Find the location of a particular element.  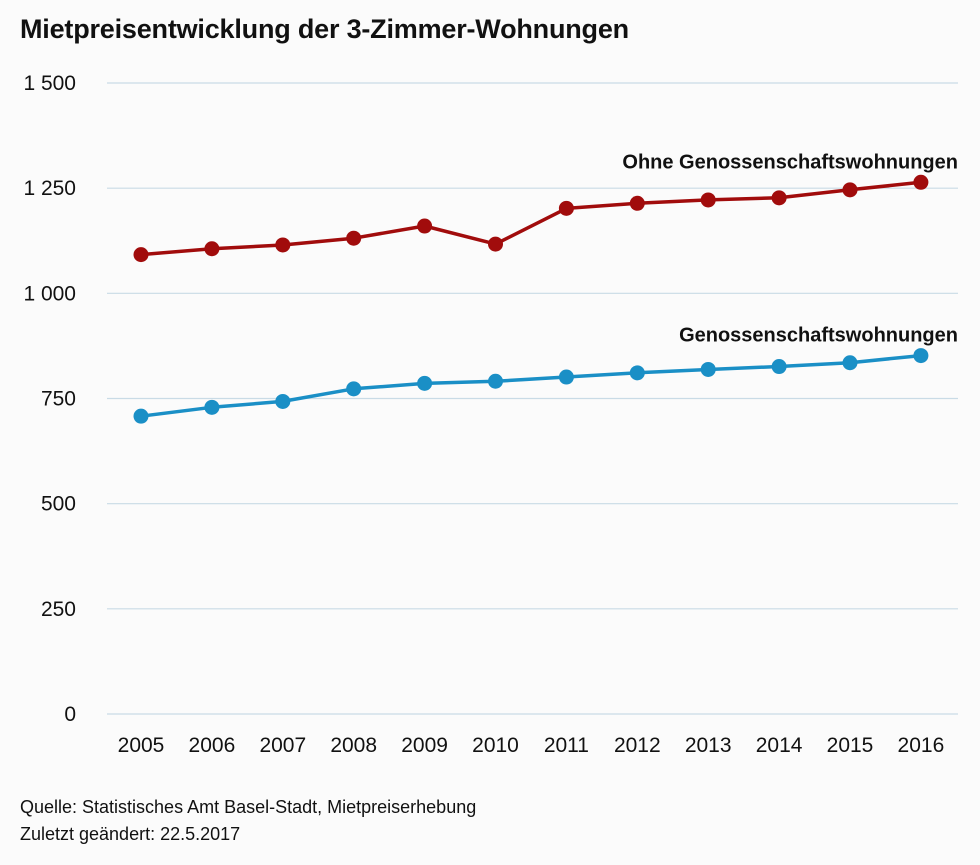

x-tick-label: 2015 is located at coordinates (850, 745).